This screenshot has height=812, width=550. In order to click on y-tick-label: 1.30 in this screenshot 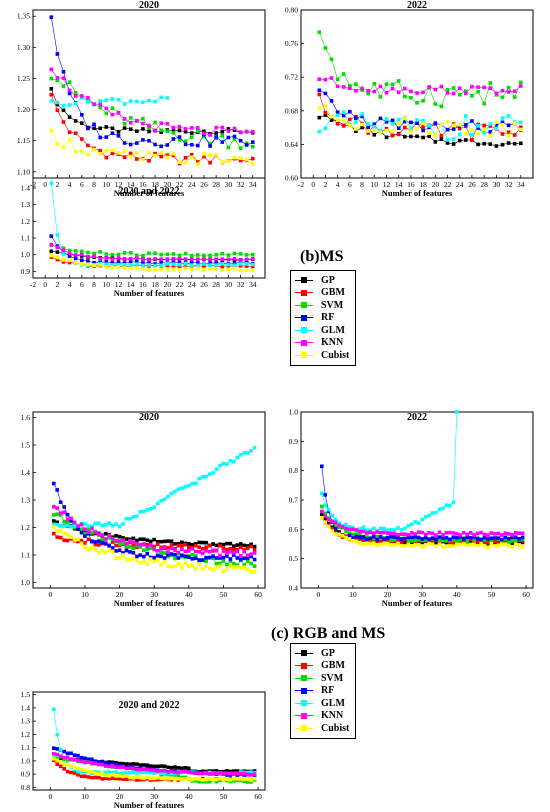, I will do `click(23, 47)`.